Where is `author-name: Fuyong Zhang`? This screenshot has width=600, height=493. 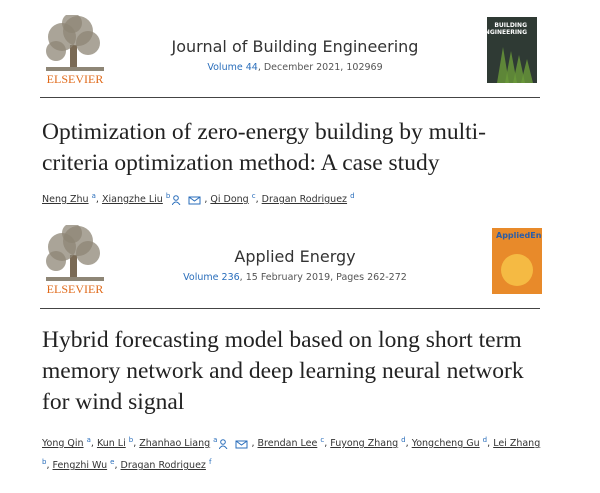
author-name: Fuyong Zhang is located at coordinates (364, 444).